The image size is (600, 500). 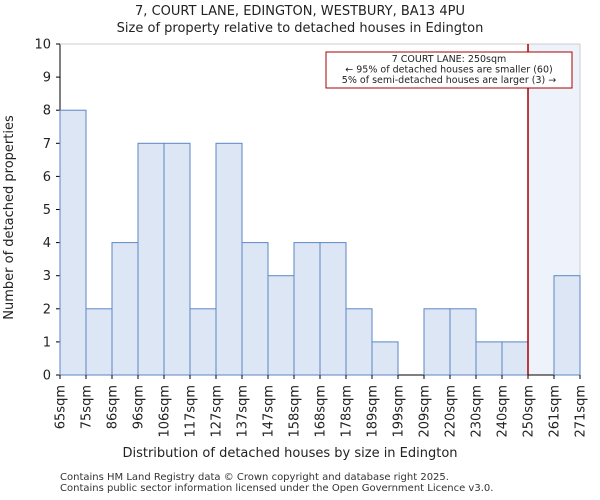 I want to click on x-tick-label: 106sqm, so click(x=165, y=411).